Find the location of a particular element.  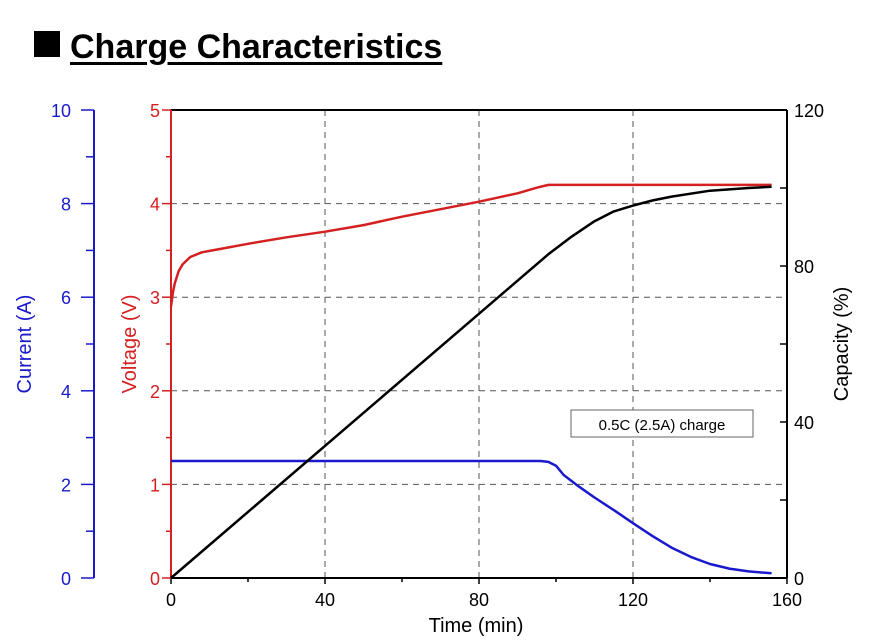

current-axis-label: Current (A) is located at coordinates (25, 344).